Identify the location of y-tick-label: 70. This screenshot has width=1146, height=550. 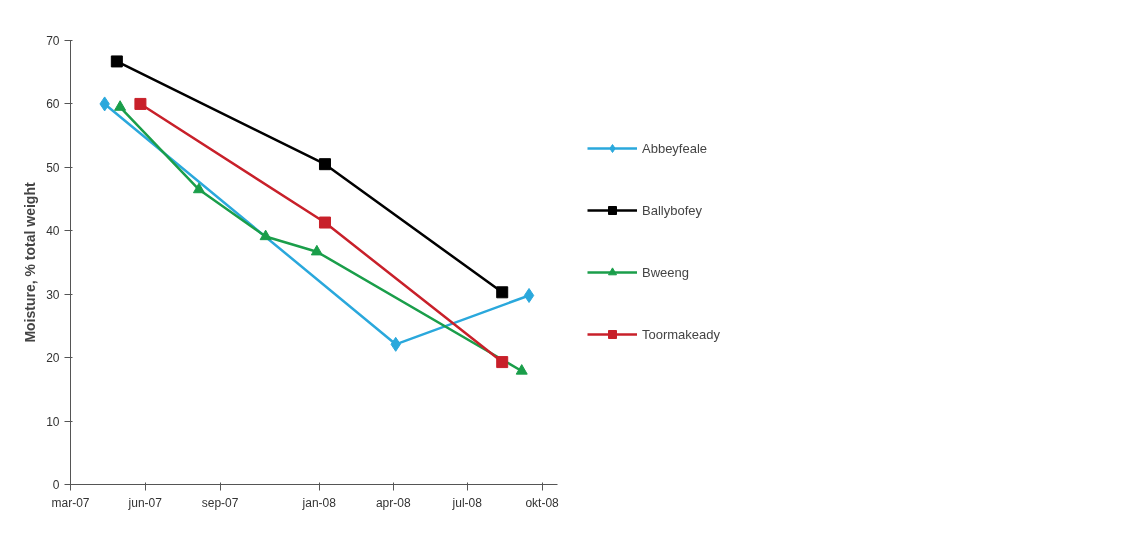
(53, 41).